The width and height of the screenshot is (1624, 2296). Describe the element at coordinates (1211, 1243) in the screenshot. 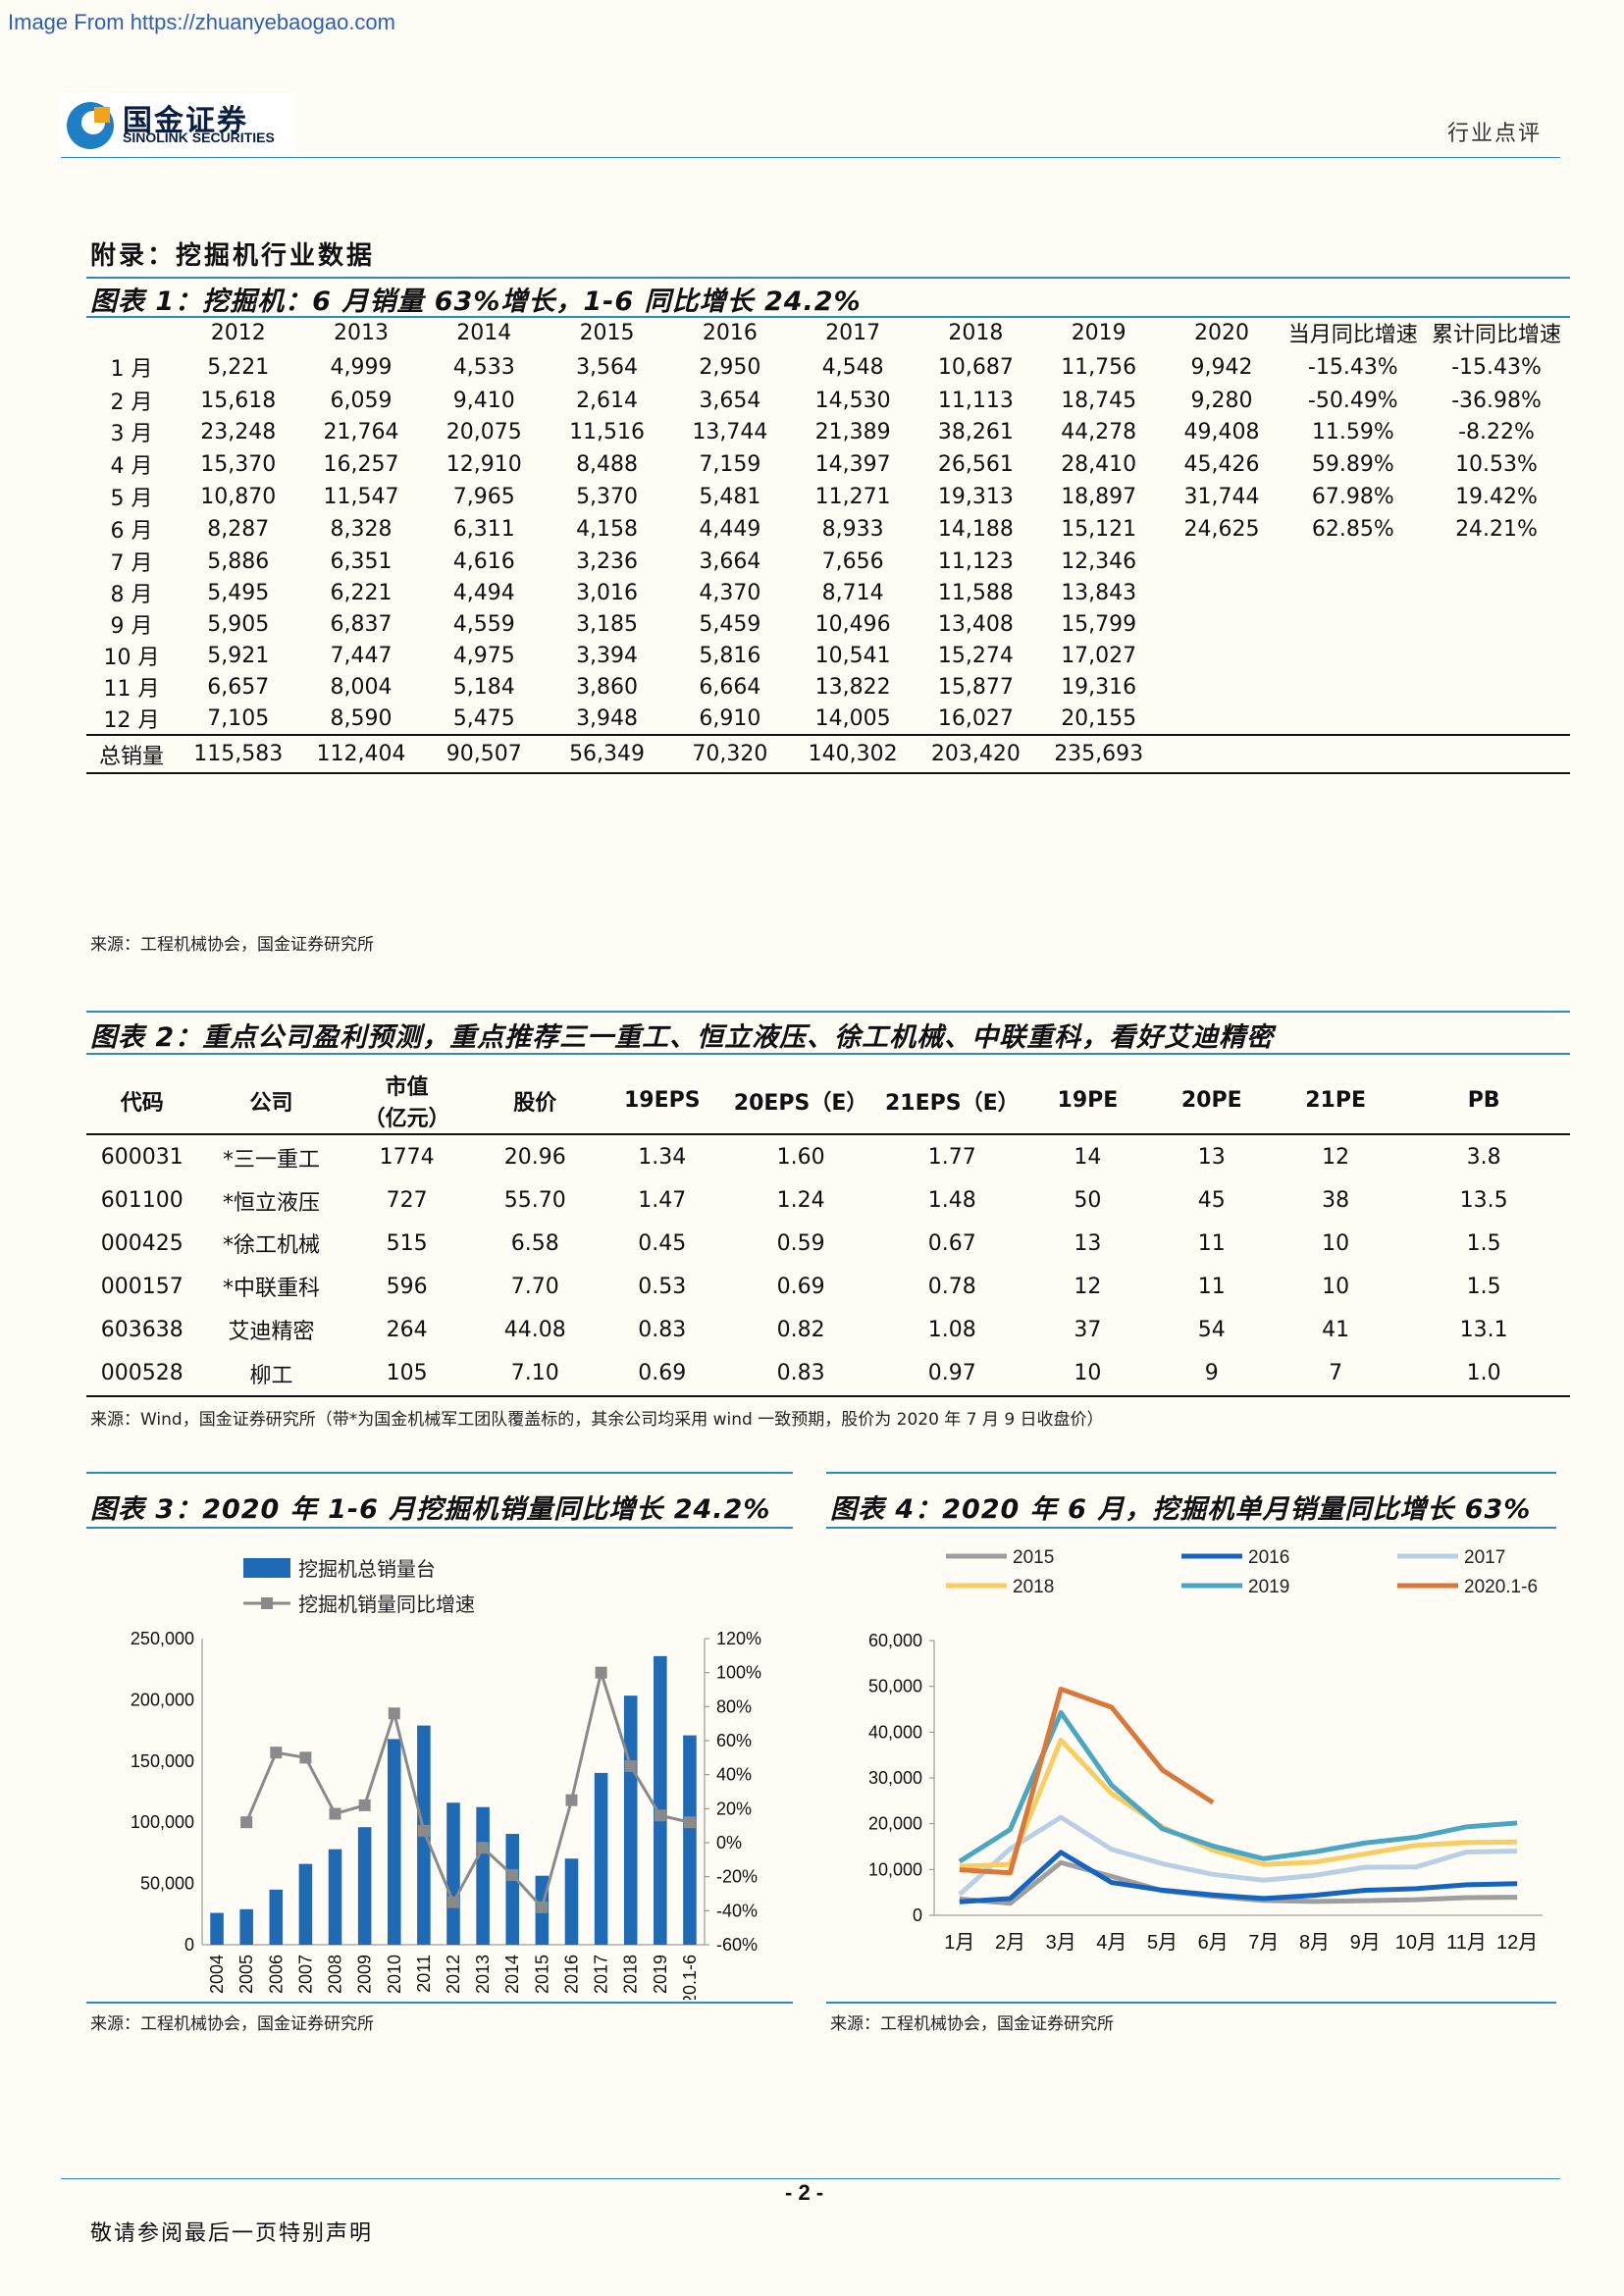

I see `table2-cell: 11` at that location.